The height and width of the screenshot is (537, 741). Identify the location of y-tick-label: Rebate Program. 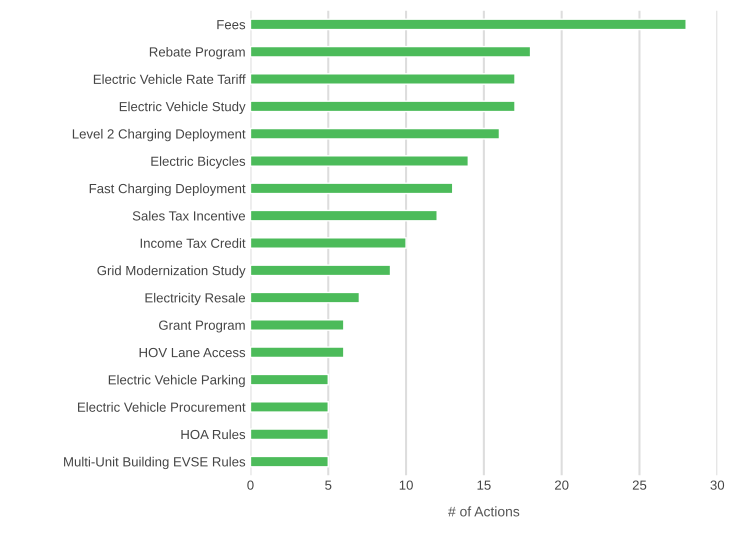
(197, 53).